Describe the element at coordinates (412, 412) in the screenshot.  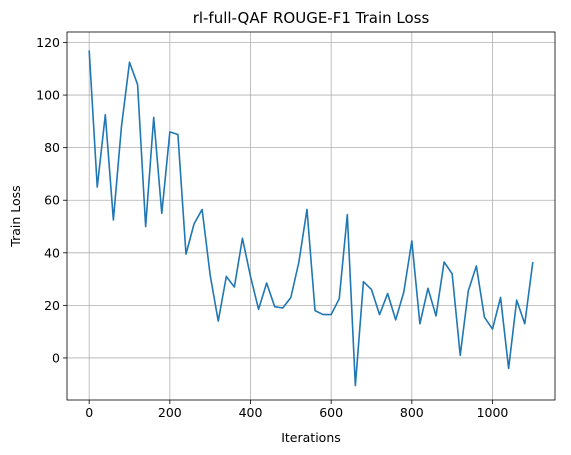
I see `x-tick-label: 800` at that location.